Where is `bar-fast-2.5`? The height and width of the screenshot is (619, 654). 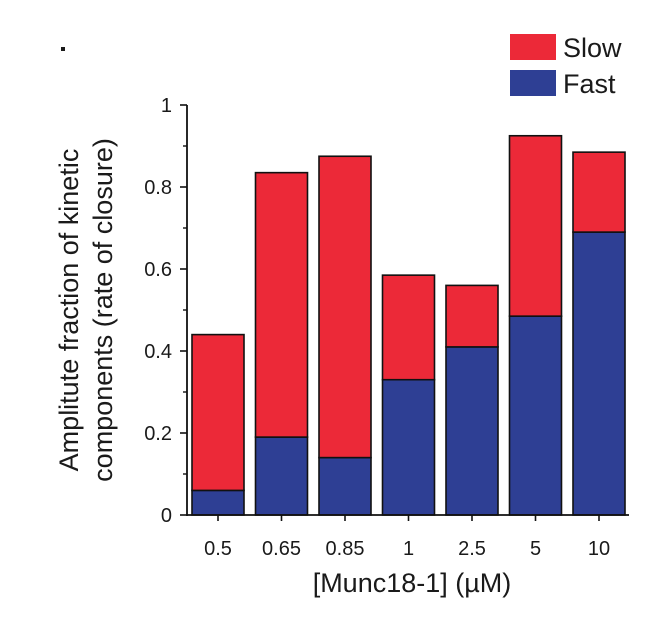
bar-fast-2.5 is located at coordinates (472, 431).